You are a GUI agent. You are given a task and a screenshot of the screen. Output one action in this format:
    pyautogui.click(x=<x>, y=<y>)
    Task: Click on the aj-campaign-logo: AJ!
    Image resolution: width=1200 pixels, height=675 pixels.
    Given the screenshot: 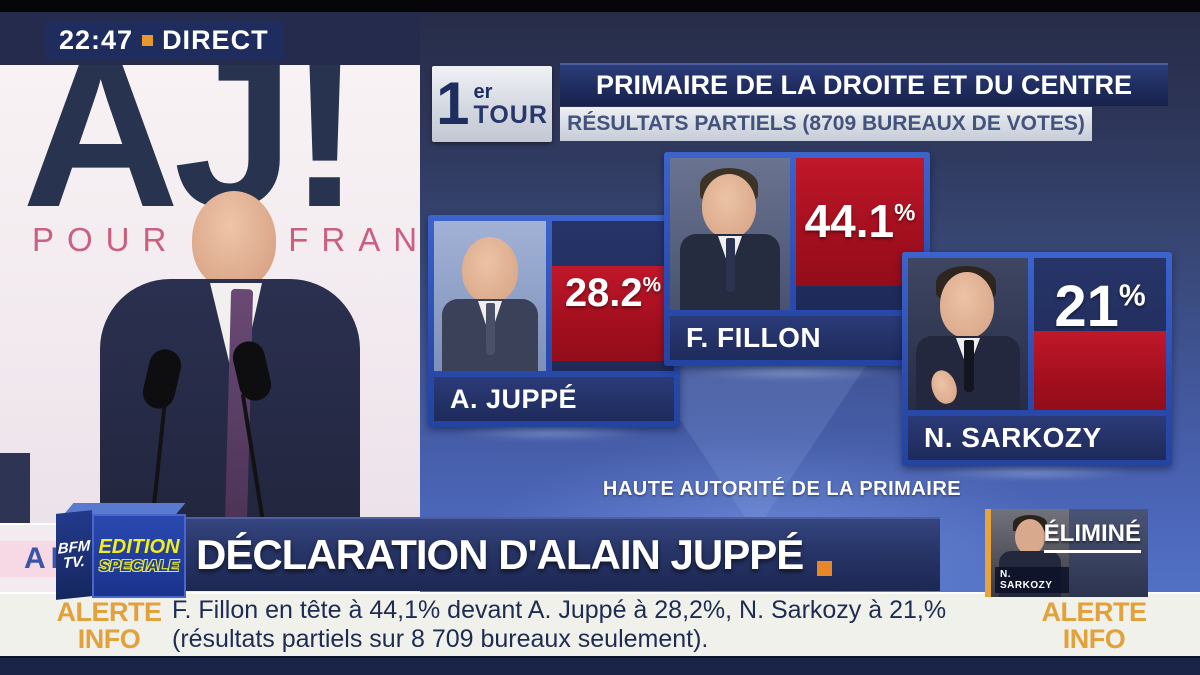 What is the action you would take?
    pyautogui.click(x=191, y=159)
    